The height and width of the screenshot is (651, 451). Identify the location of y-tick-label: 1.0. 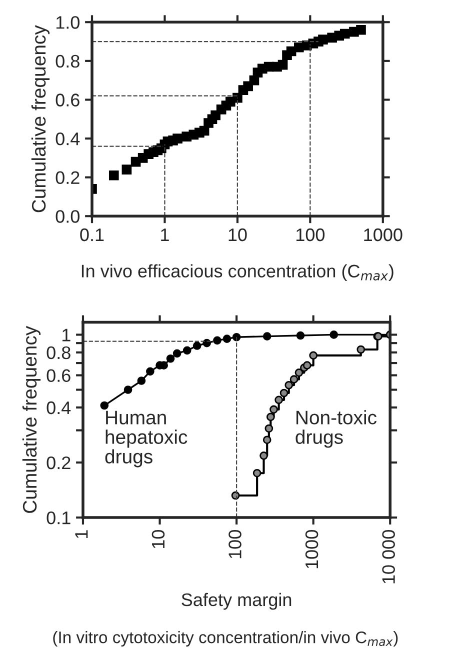
(68, 22).